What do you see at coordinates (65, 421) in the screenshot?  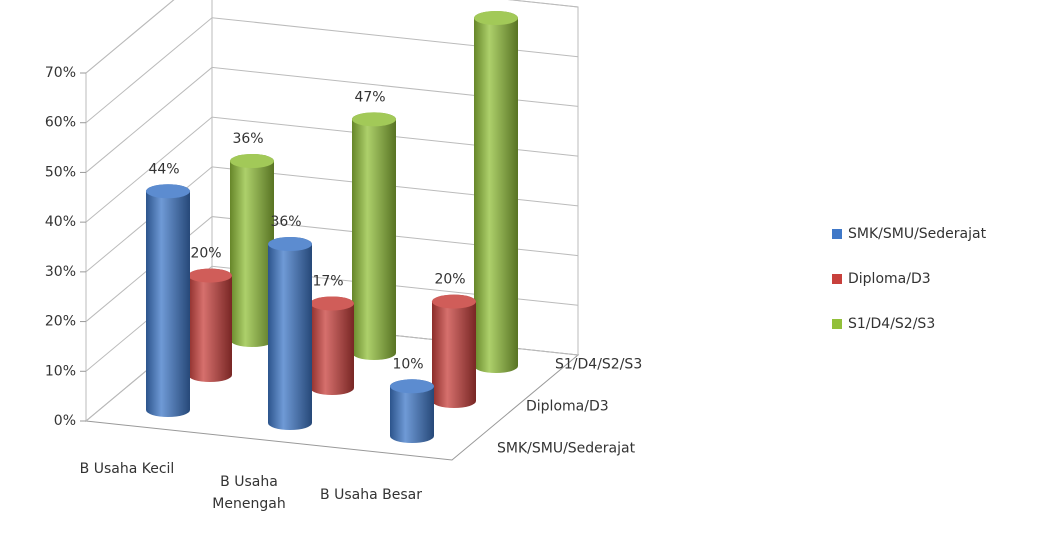 I see `y-tick-label: 0%` at bounding box center [65, 421].